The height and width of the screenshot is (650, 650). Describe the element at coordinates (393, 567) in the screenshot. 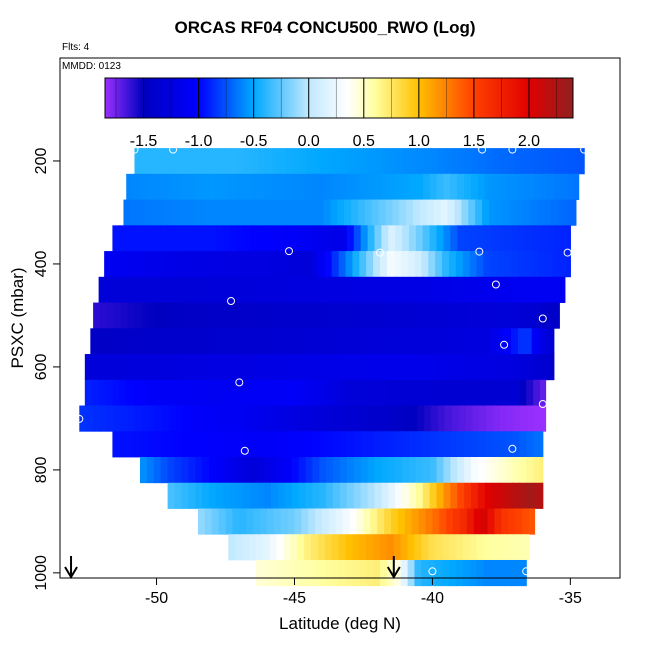

I see `flight-arrow` at that location.